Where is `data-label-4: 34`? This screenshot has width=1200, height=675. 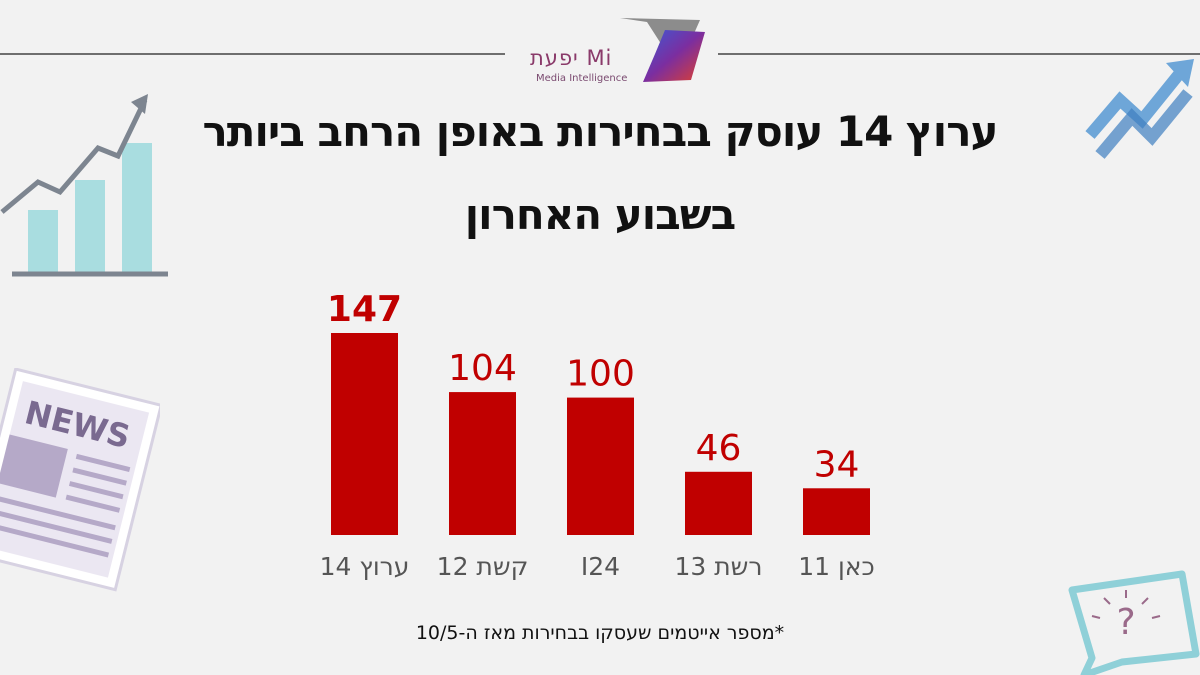 data-label-4: 34 is located at coordinates (837, 464).